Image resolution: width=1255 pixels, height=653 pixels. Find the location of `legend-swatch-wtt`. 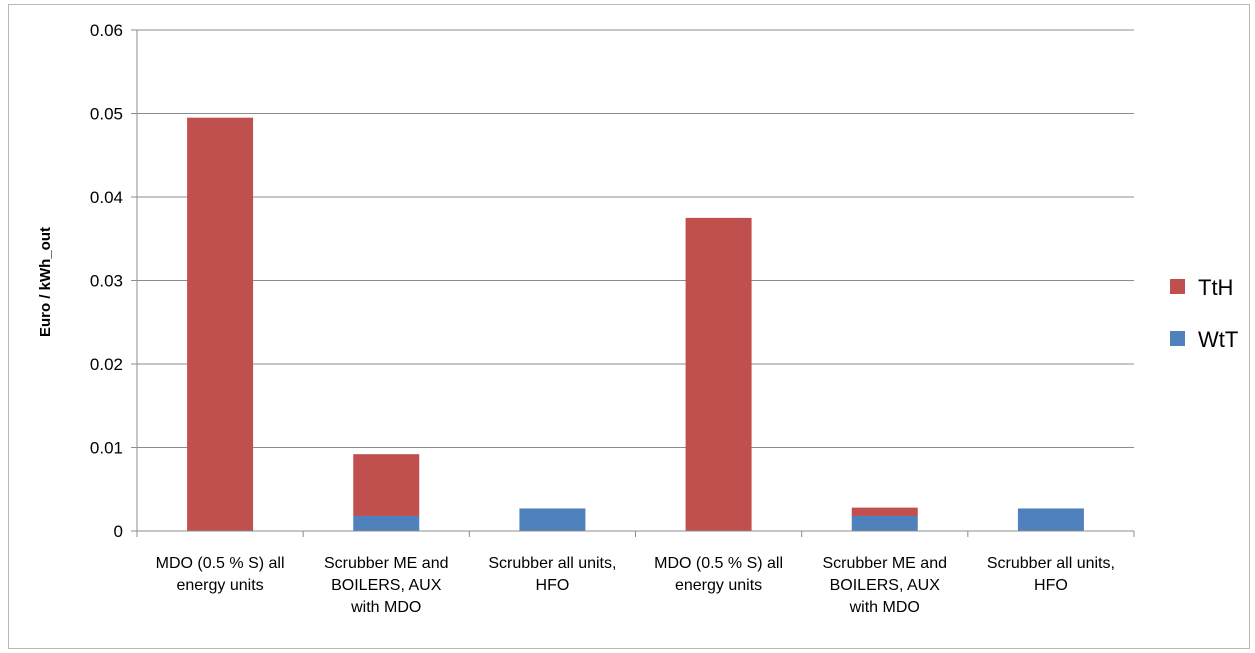

legend-swatch-wtt is located at coordinates (1177, 338).